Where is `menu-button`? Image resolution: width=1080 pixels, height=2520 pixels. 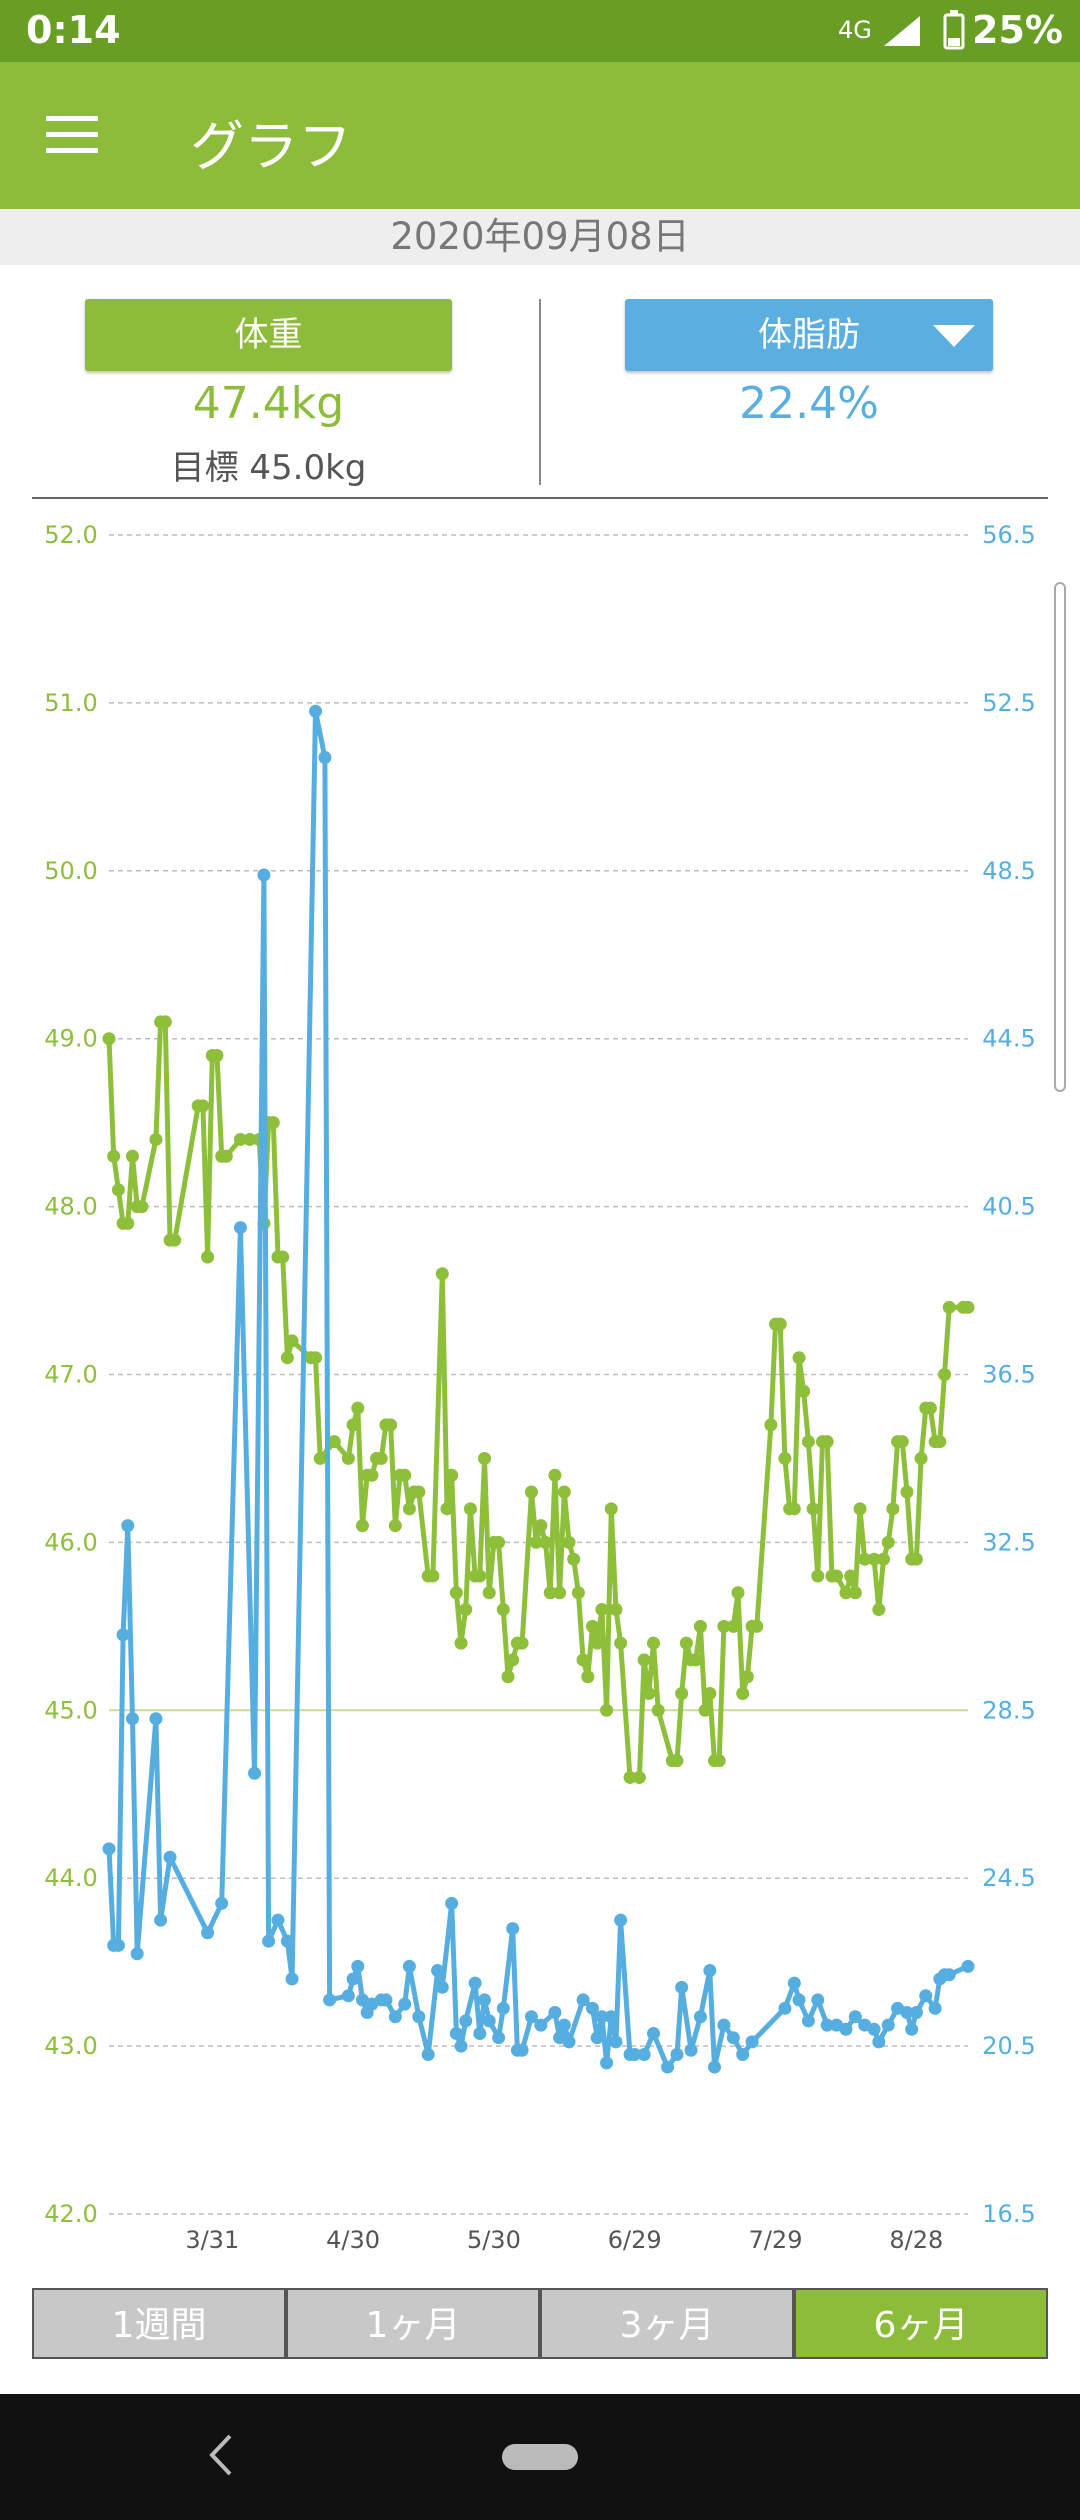 menu-button is located at coordinates (73, 134).